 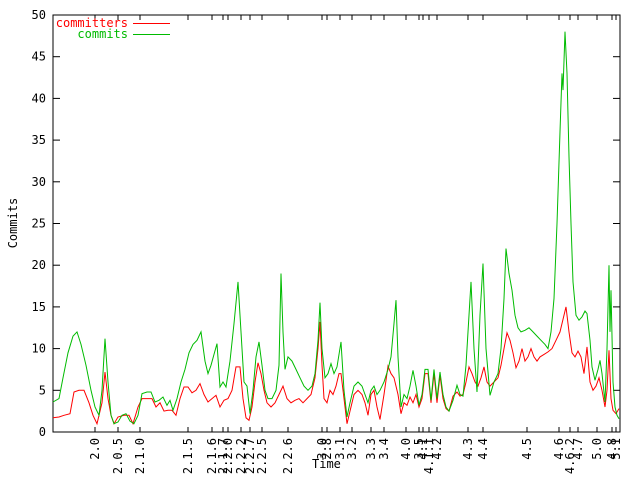 I want to click on y-tick-label: 15, so click(x=39, y=307).